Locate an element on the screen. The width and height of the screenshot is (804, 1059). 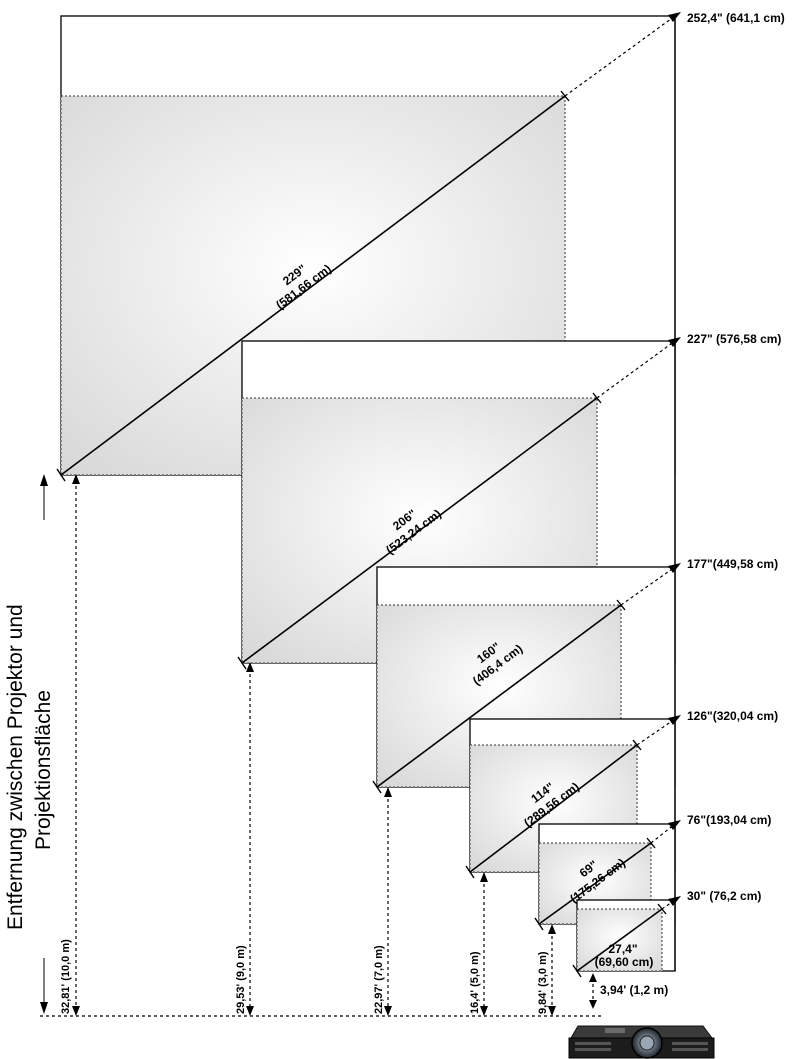
min-distance-group: 3,94' (1,2 m) is located at coordinates (628, 991).